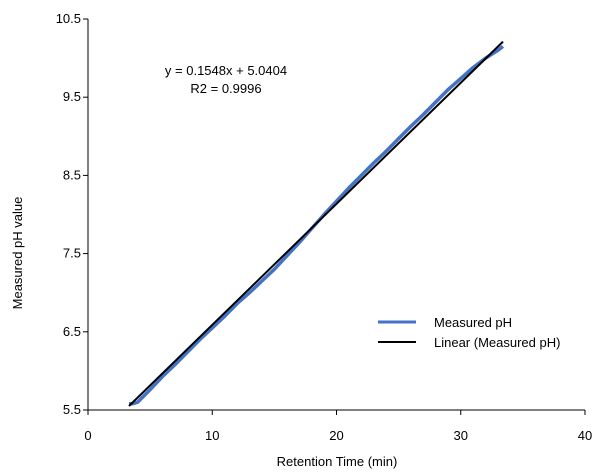 The width and height of the screenshot is (599, 476). What do you see at coordinates (469, 332) in the screenshot?
I see `legend: Measured pH Linear (Measured pH)` at bounding box center [469, 332].